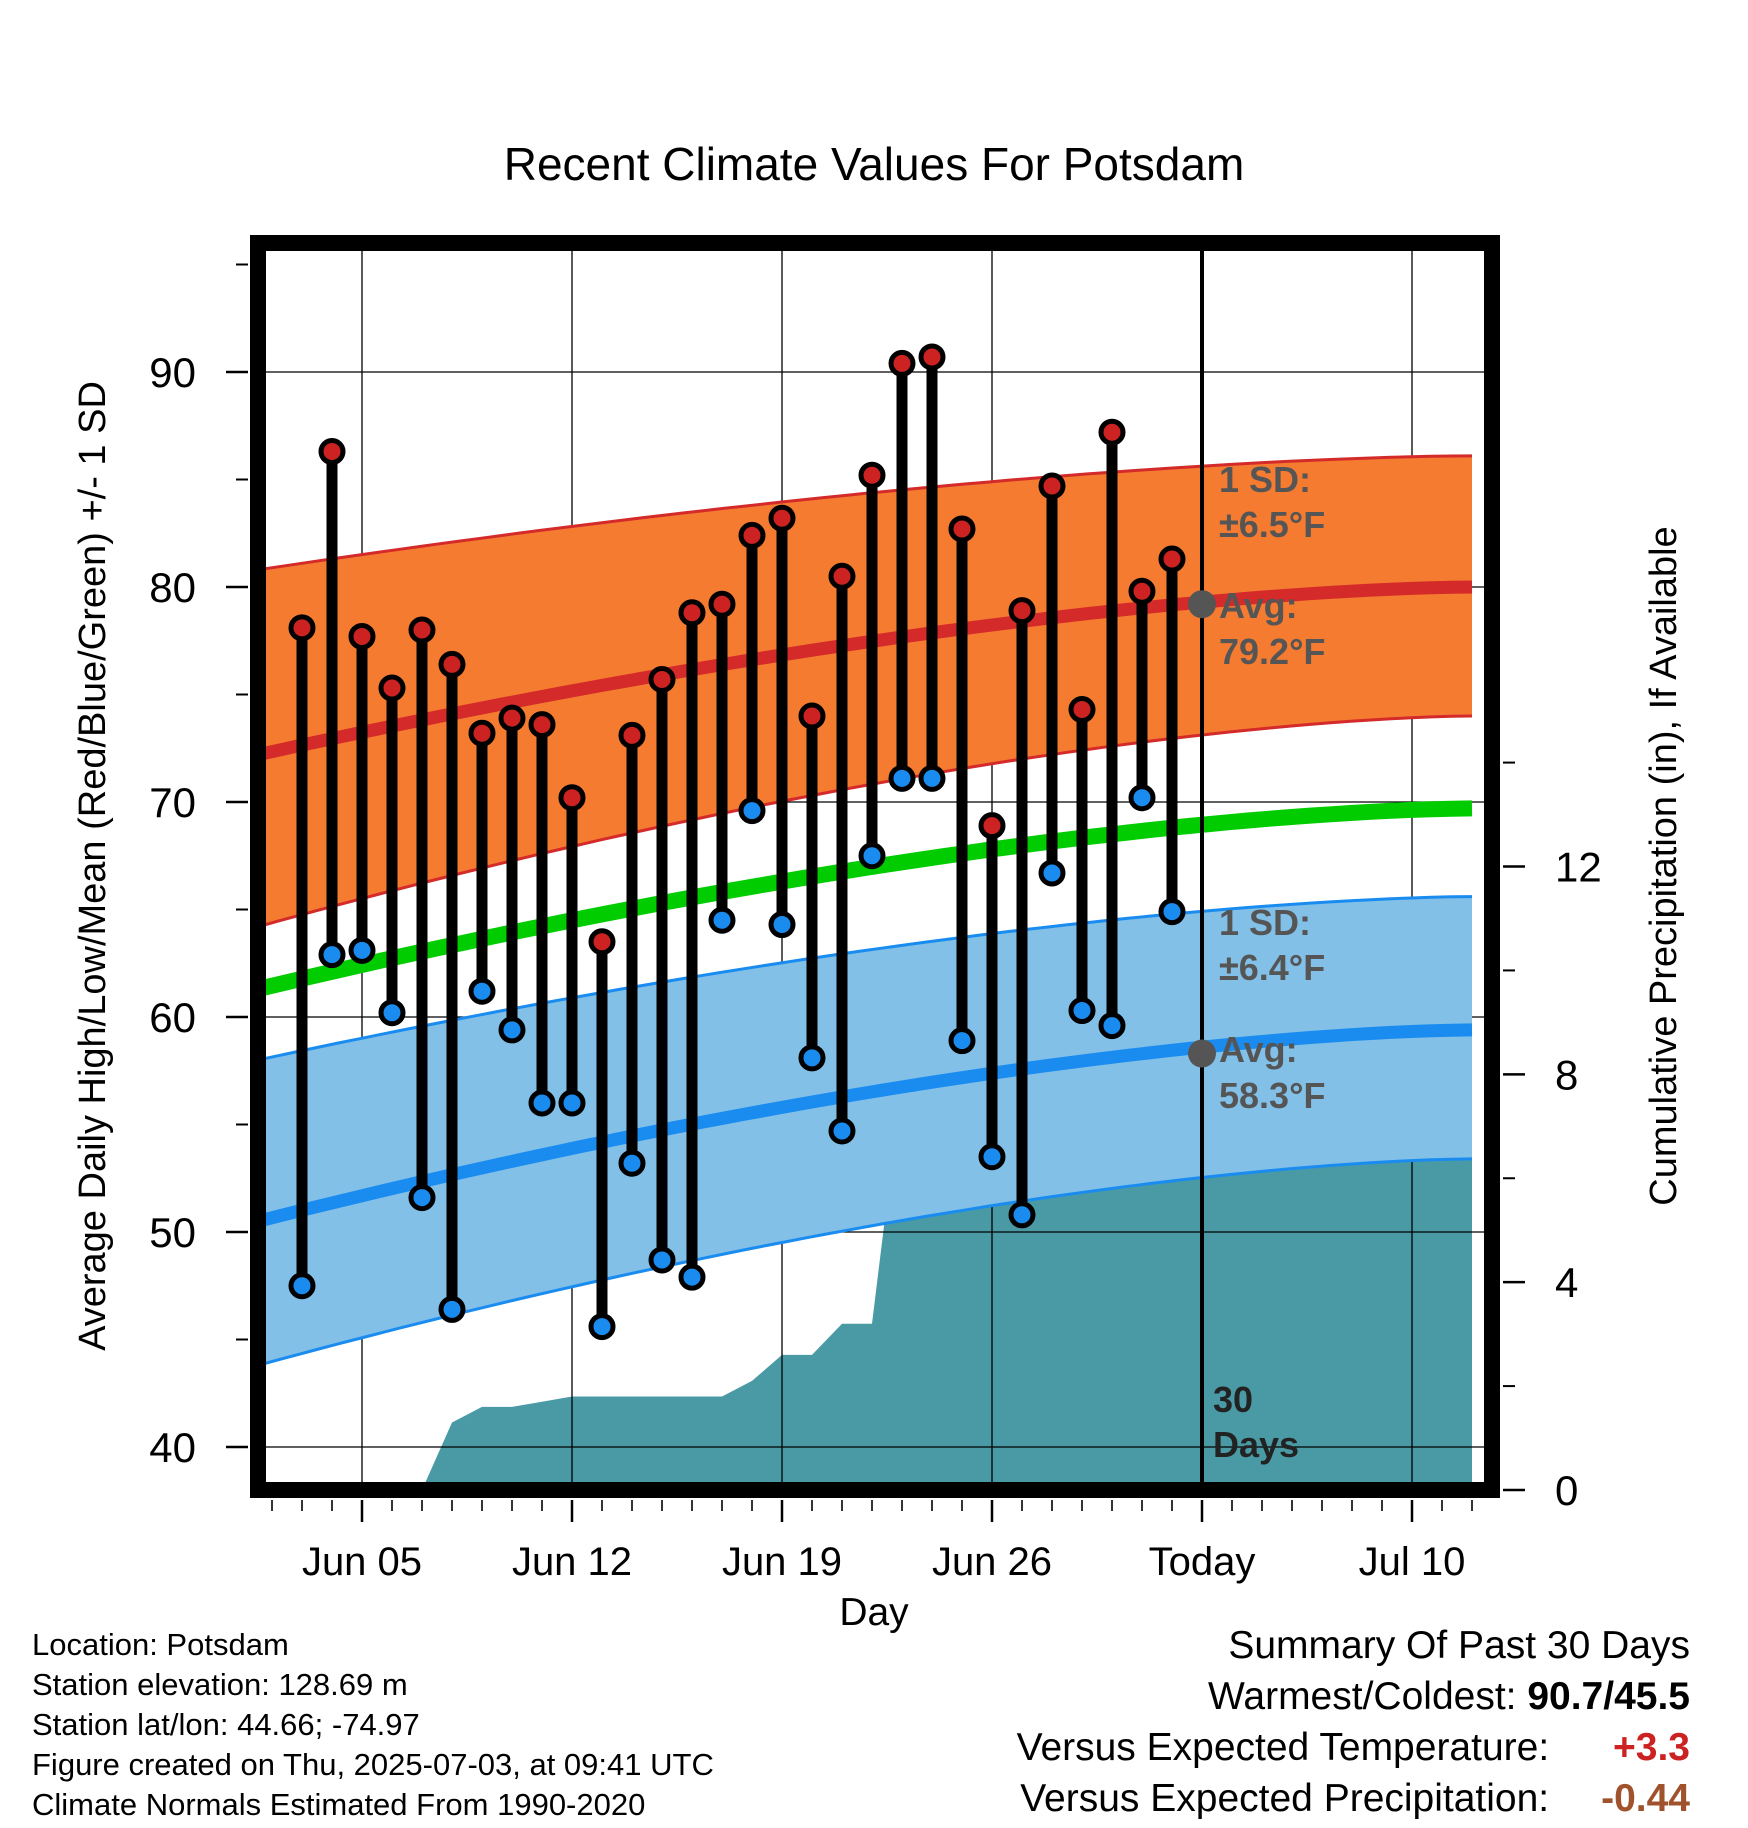 The image size is (1748, 1828). What do you see at coordinates (1202, 1053) in the screenshot?
I see `today-low-avg-marker` at bounding box center [1202, 1053].